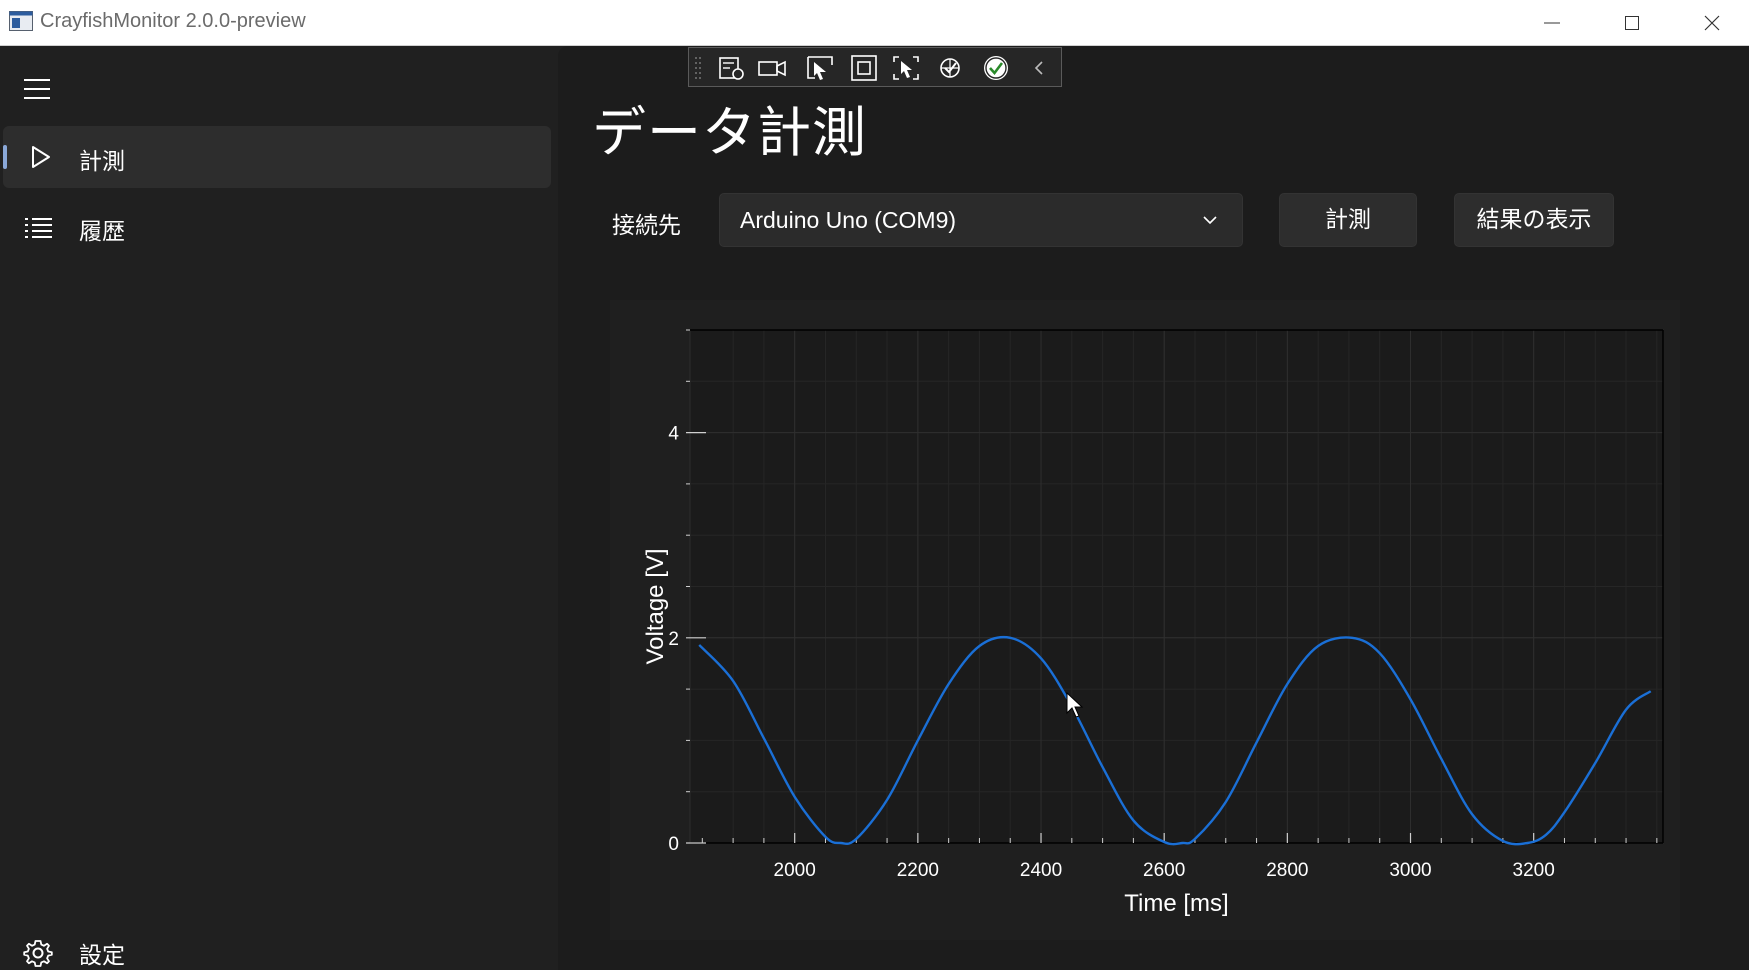  Describe the element at coordinates (41, 157) in the screenshot. I see `play-icon` at that location.